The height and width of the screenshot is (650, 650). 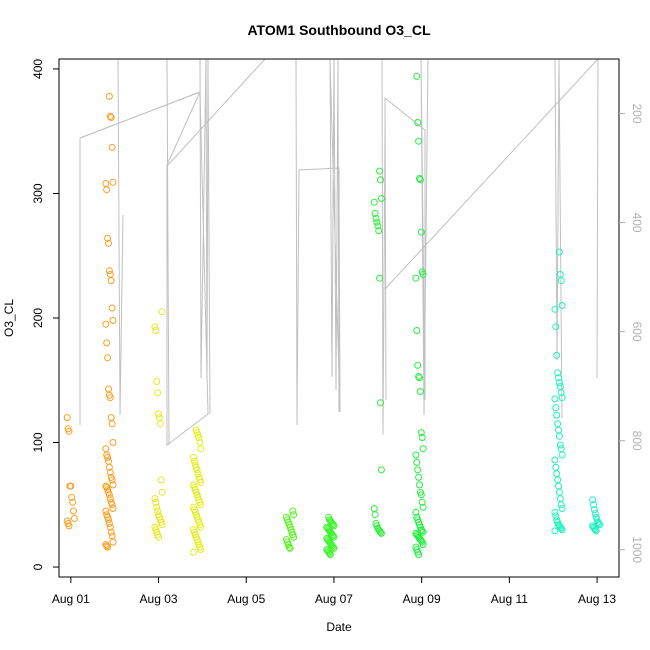 What do you see at coordinates (334, 599) in the screenshot?
I see `x-tick-label: Aug 07` at bounding box center [334, 599].